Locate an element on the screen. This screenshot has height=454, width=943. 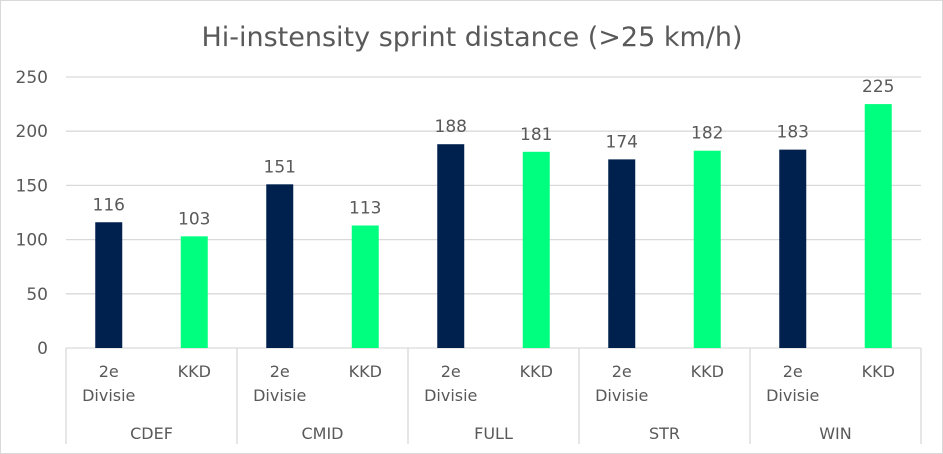
data-label: 151 is located at coordinates (280, 167).